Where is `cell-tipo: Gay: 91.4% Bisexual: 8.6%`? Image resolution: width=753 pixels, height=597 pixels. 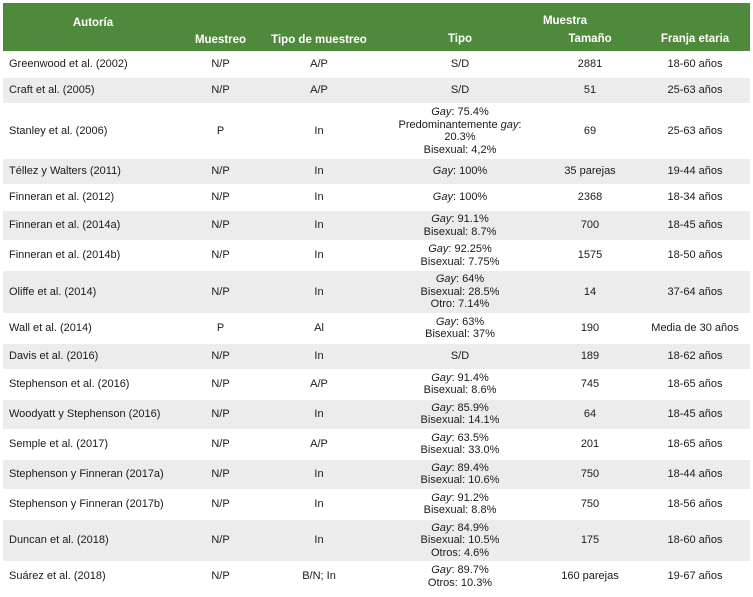 cell-tipo: Gay: 91.4% Bisexual: 8.6% is located at coordinates (460, 383).